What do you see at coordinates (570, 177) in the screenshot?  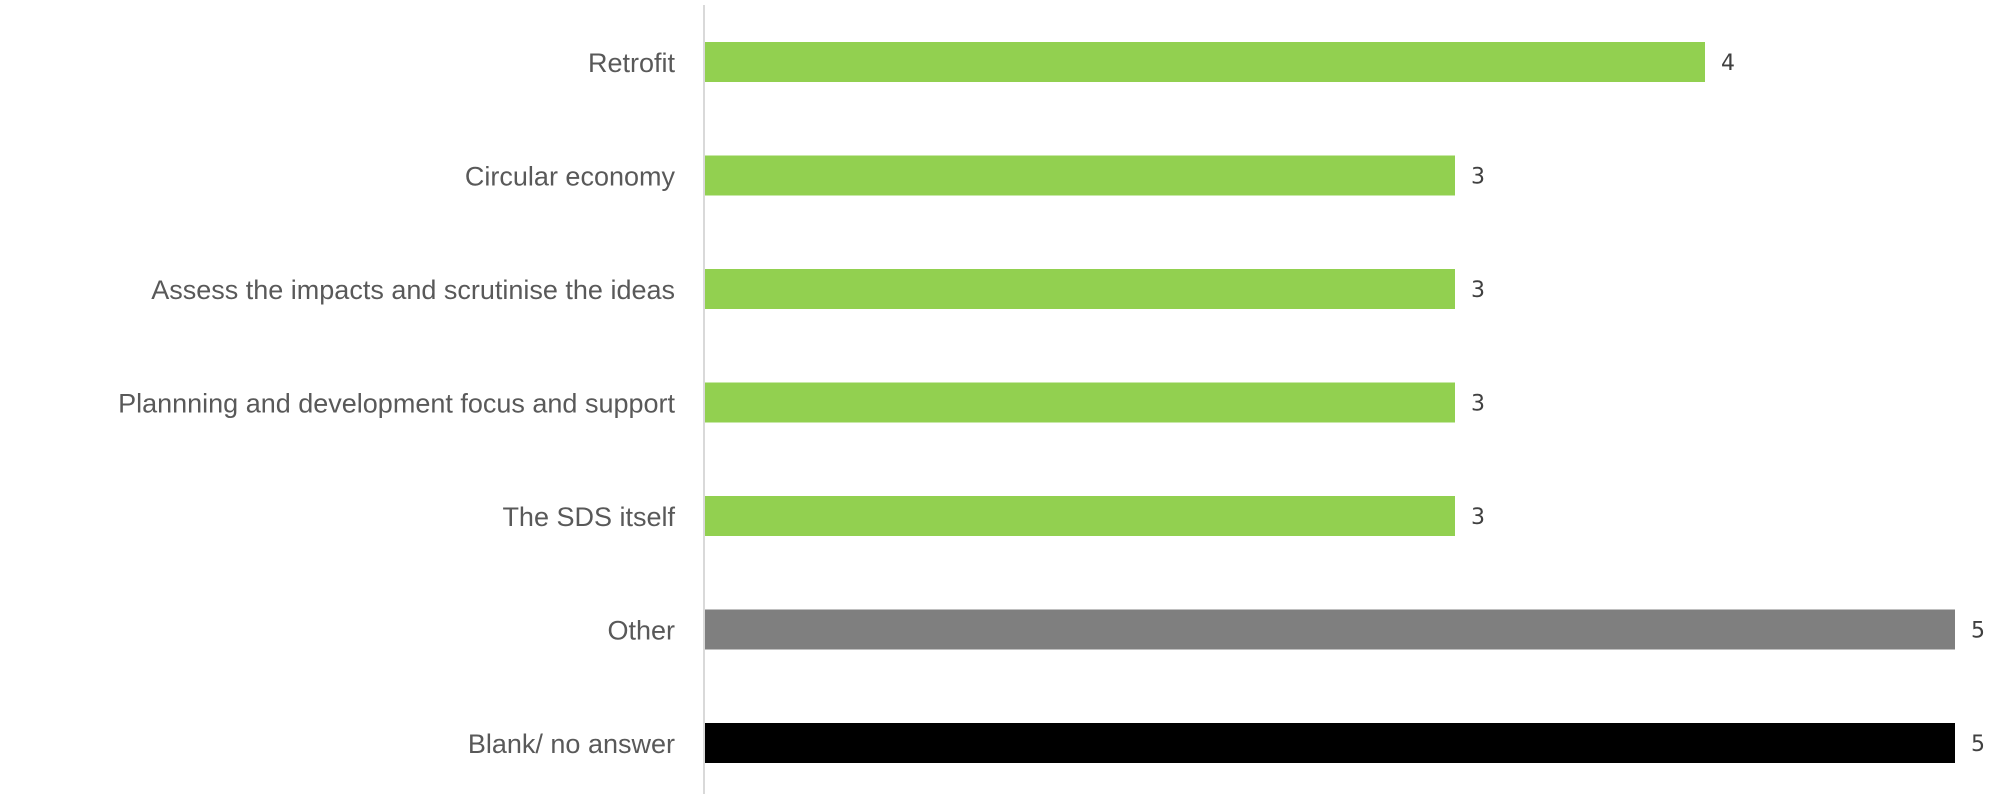 I see `category-label: Circular economy` at bounding box center [570, 177].